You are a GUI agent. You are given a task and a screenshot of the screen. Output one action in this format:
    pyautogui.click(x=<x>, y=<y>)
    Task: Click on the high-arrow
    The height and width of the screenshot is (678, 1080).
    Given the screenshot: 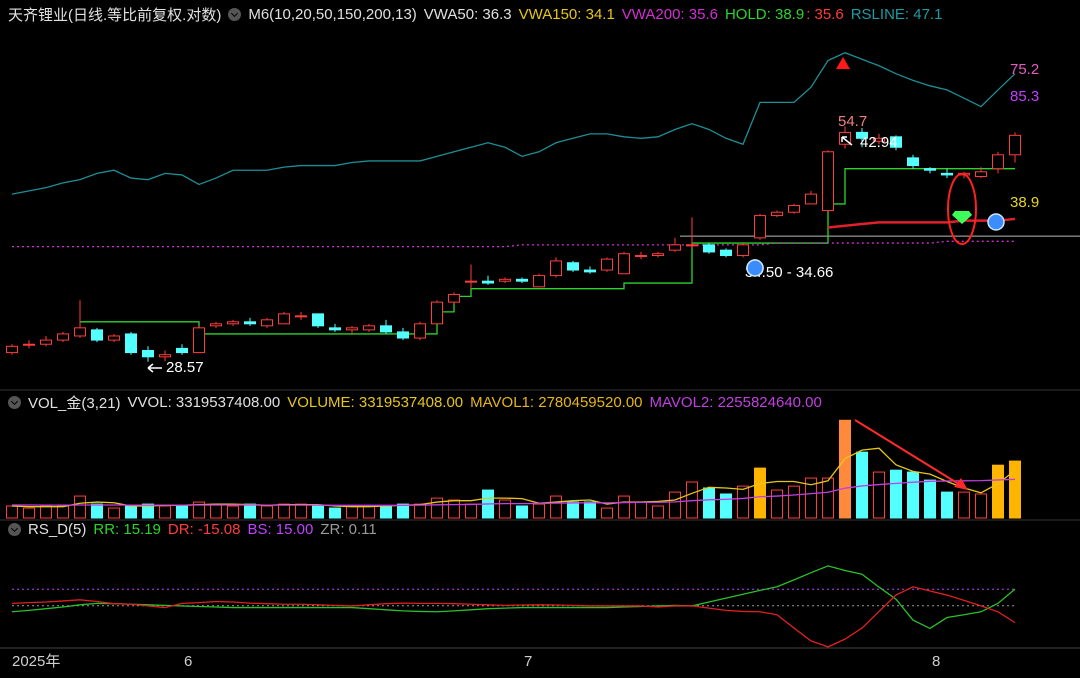 What is the action you would take?
    pyautogui.click(x=847, y=141)
    